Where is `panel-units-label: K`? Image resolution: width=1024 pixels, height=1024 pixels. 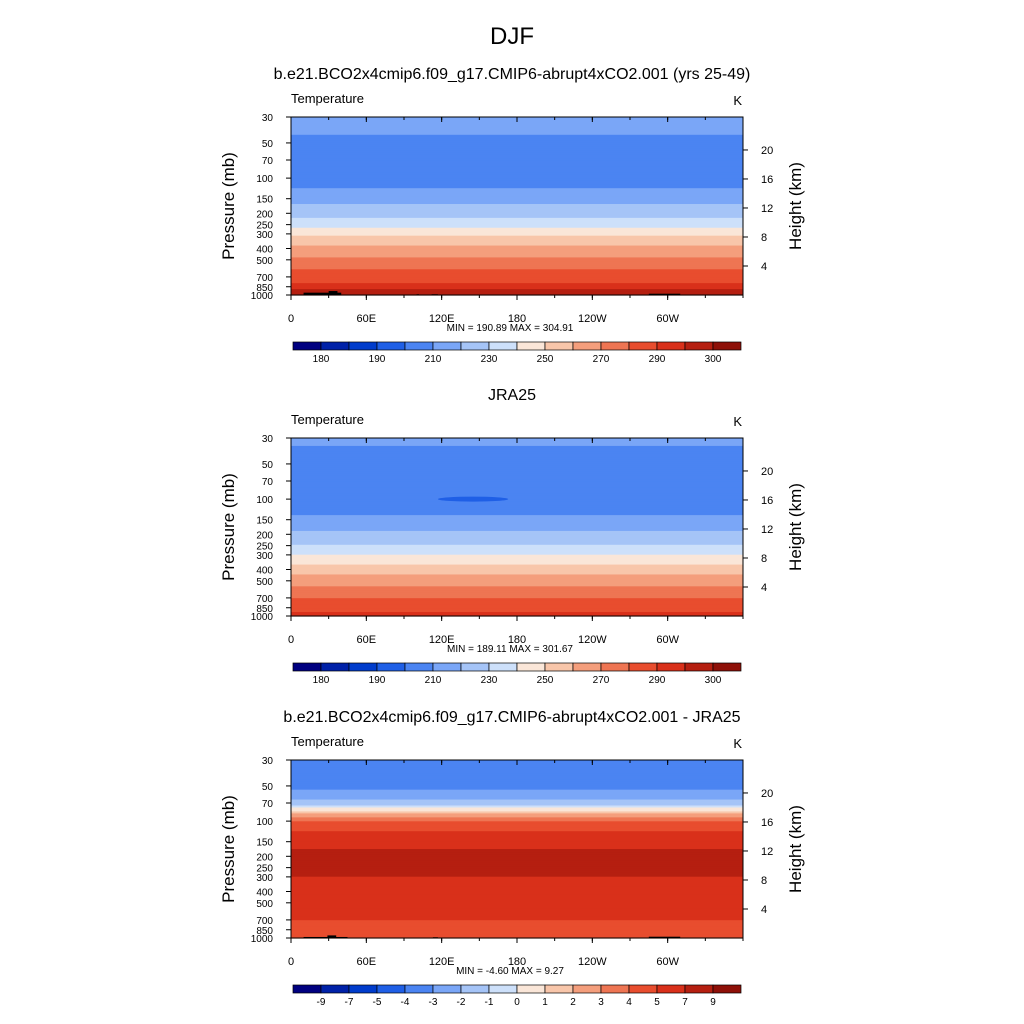 panel-units-label: K is located at coordinates (737, 743).